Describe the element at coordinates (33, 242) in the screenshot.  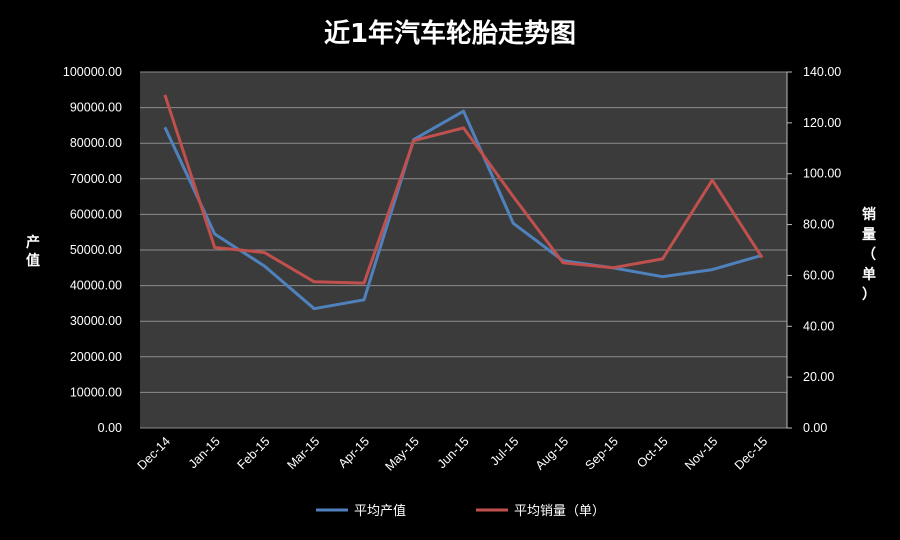
I see `axis-label-char: 产` at that location.